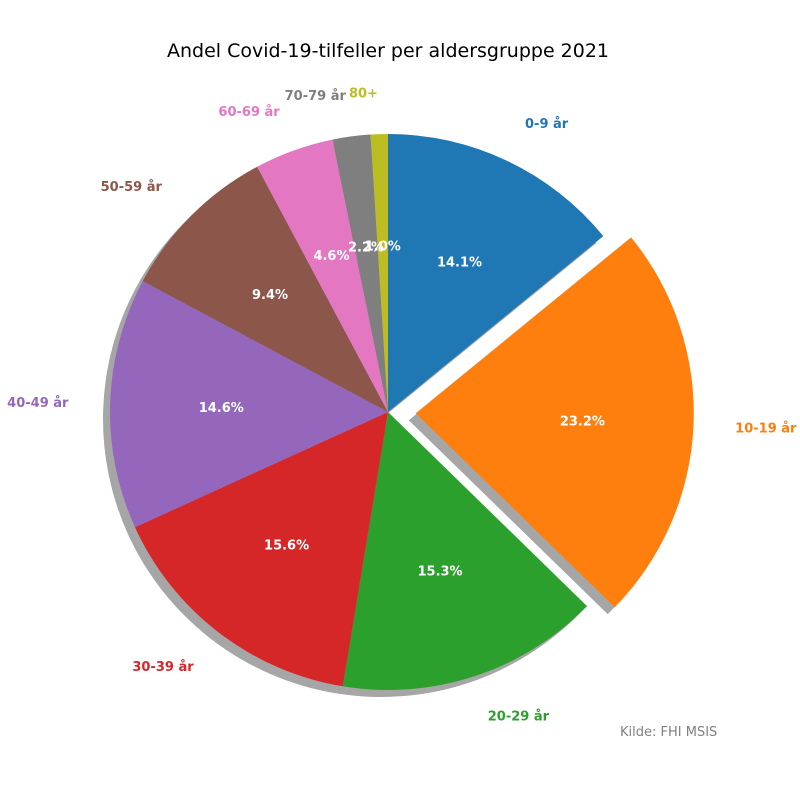 The height and width of the screenshot is (800, 800). I want to click on pie-slice-80plus, so click(379, 273).